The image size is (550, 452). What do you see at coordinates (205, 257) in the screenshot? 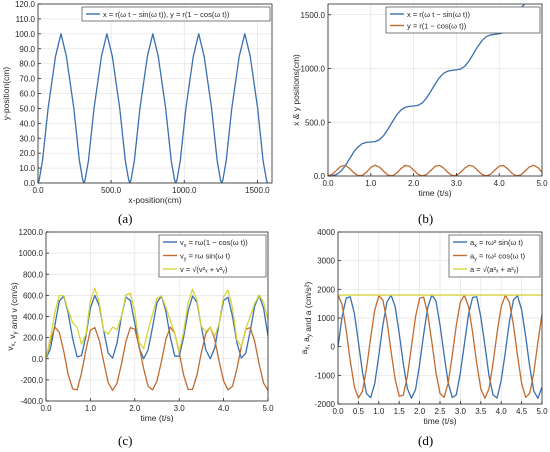
I see `legend-label-2: vy = rω sin(ω t)` at bounding box center [205, 257].